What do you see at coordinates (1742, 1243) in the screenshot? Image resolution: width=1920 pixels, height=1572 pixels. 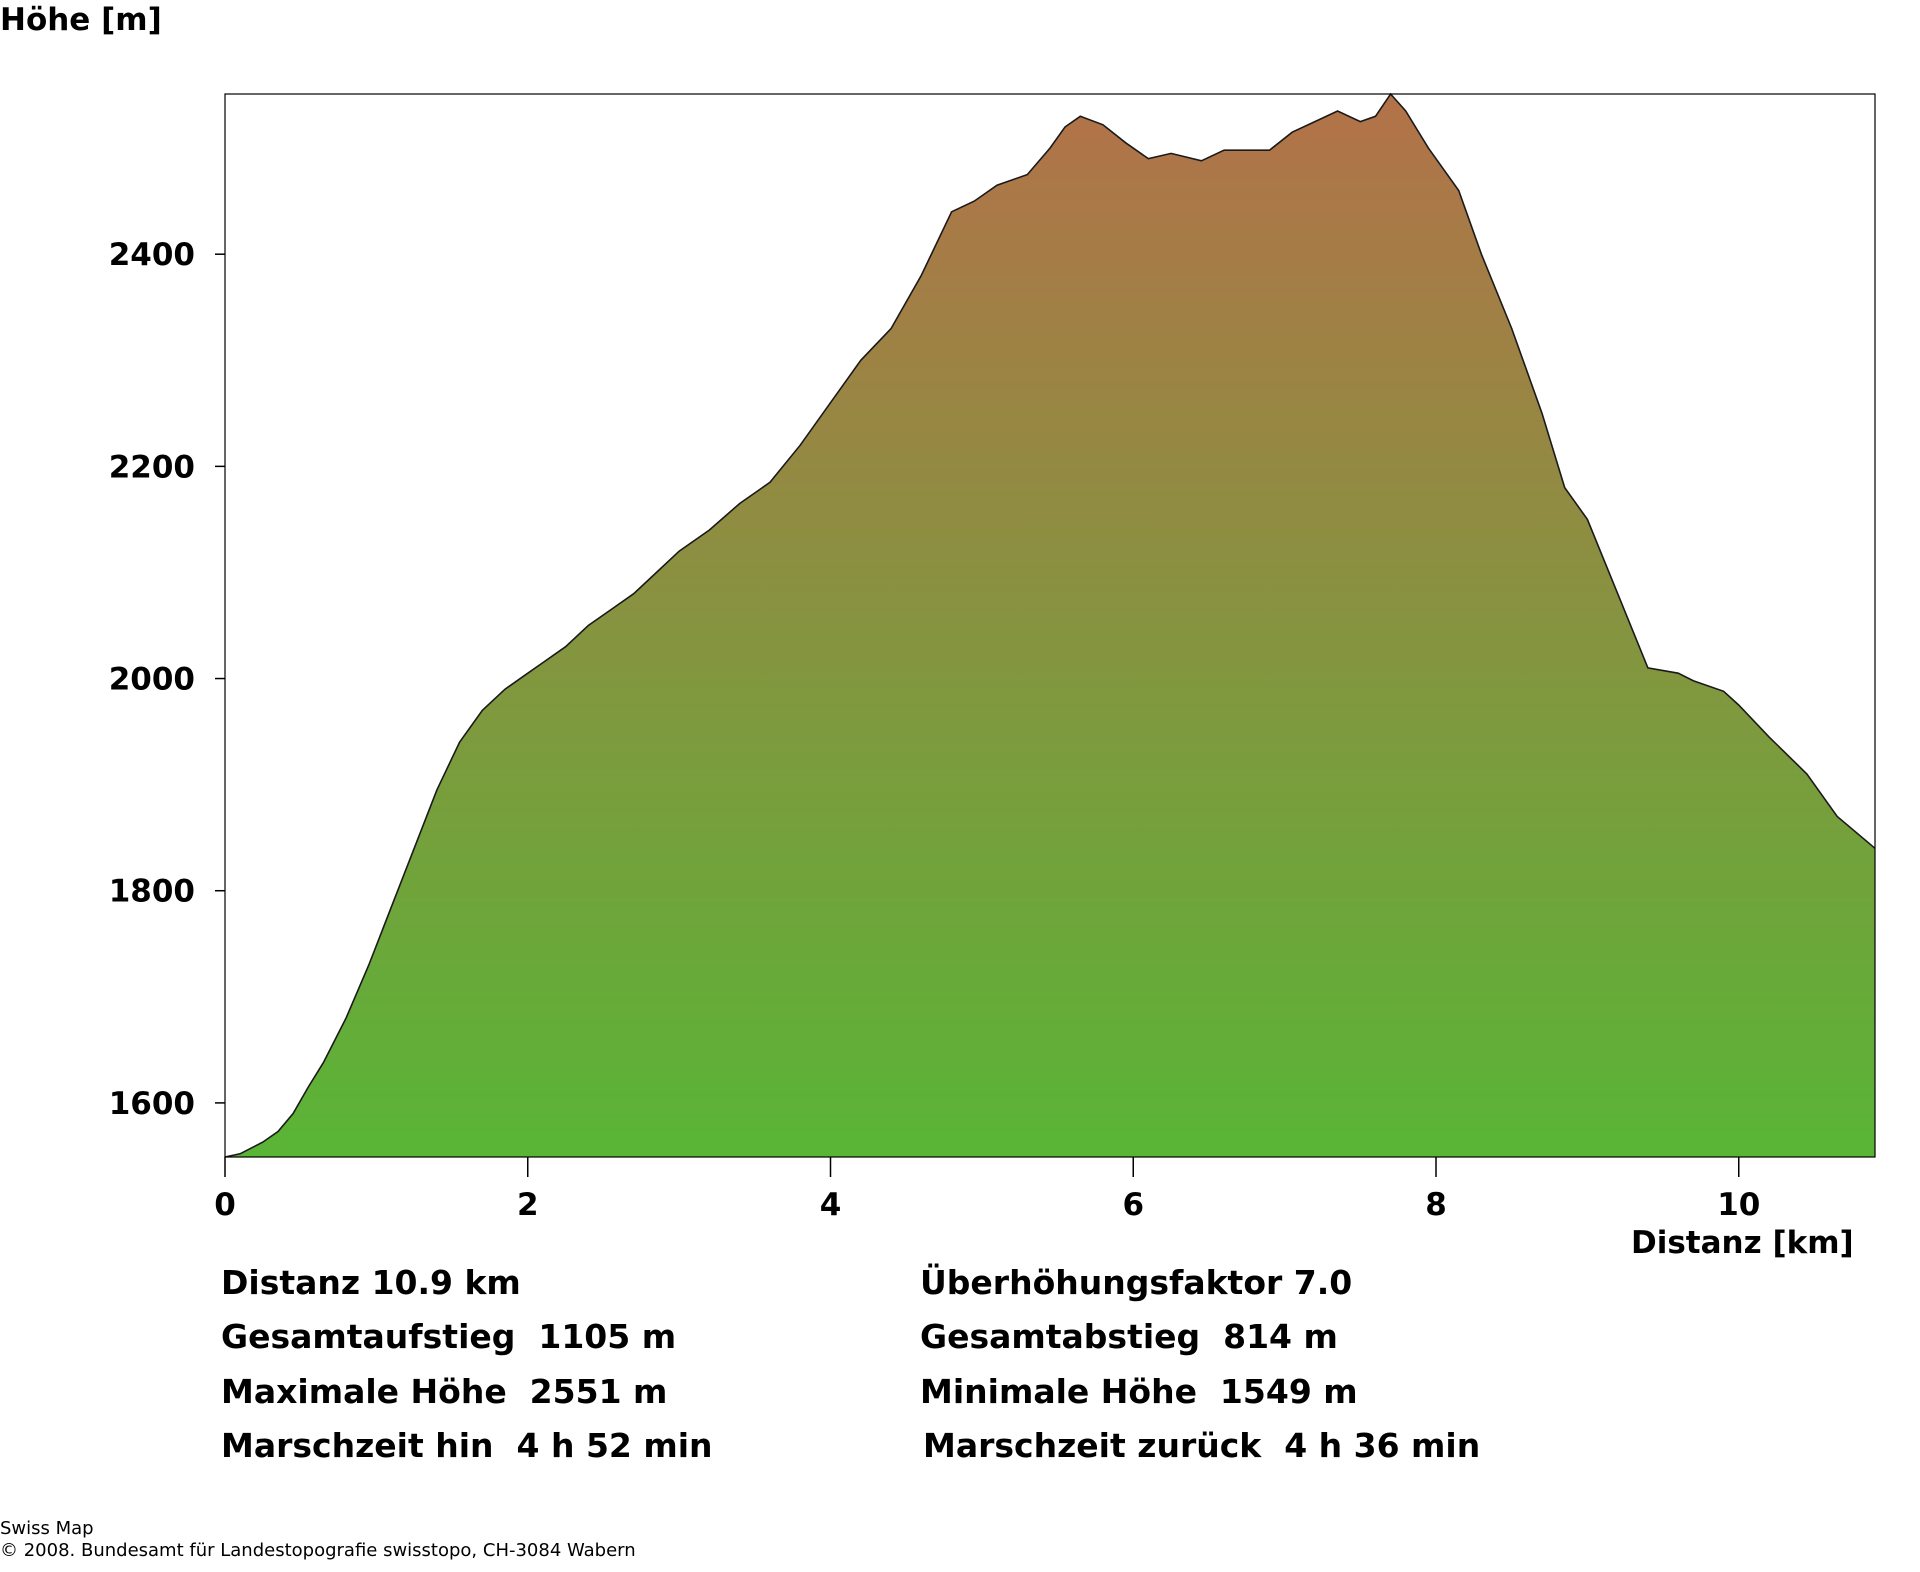 I see `x-axis-title: Distanz [km]` at bounding box center [1742, 1243].